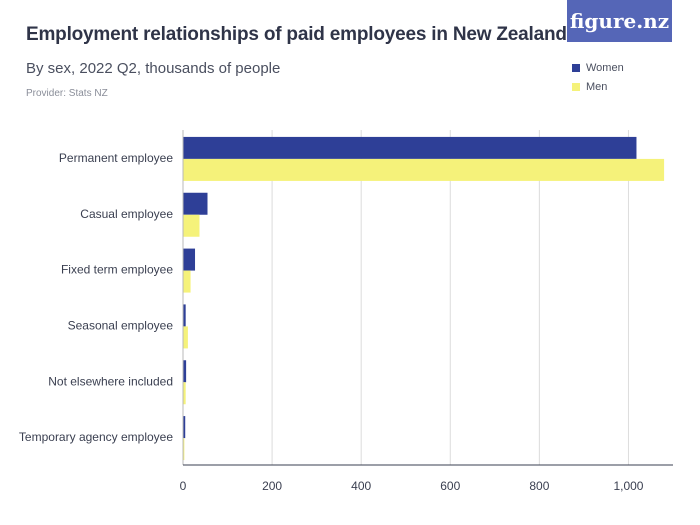 The height and width of the screenshot is (525, 700). I want to click on category-label-1: Casual employee, so click(126, 214).